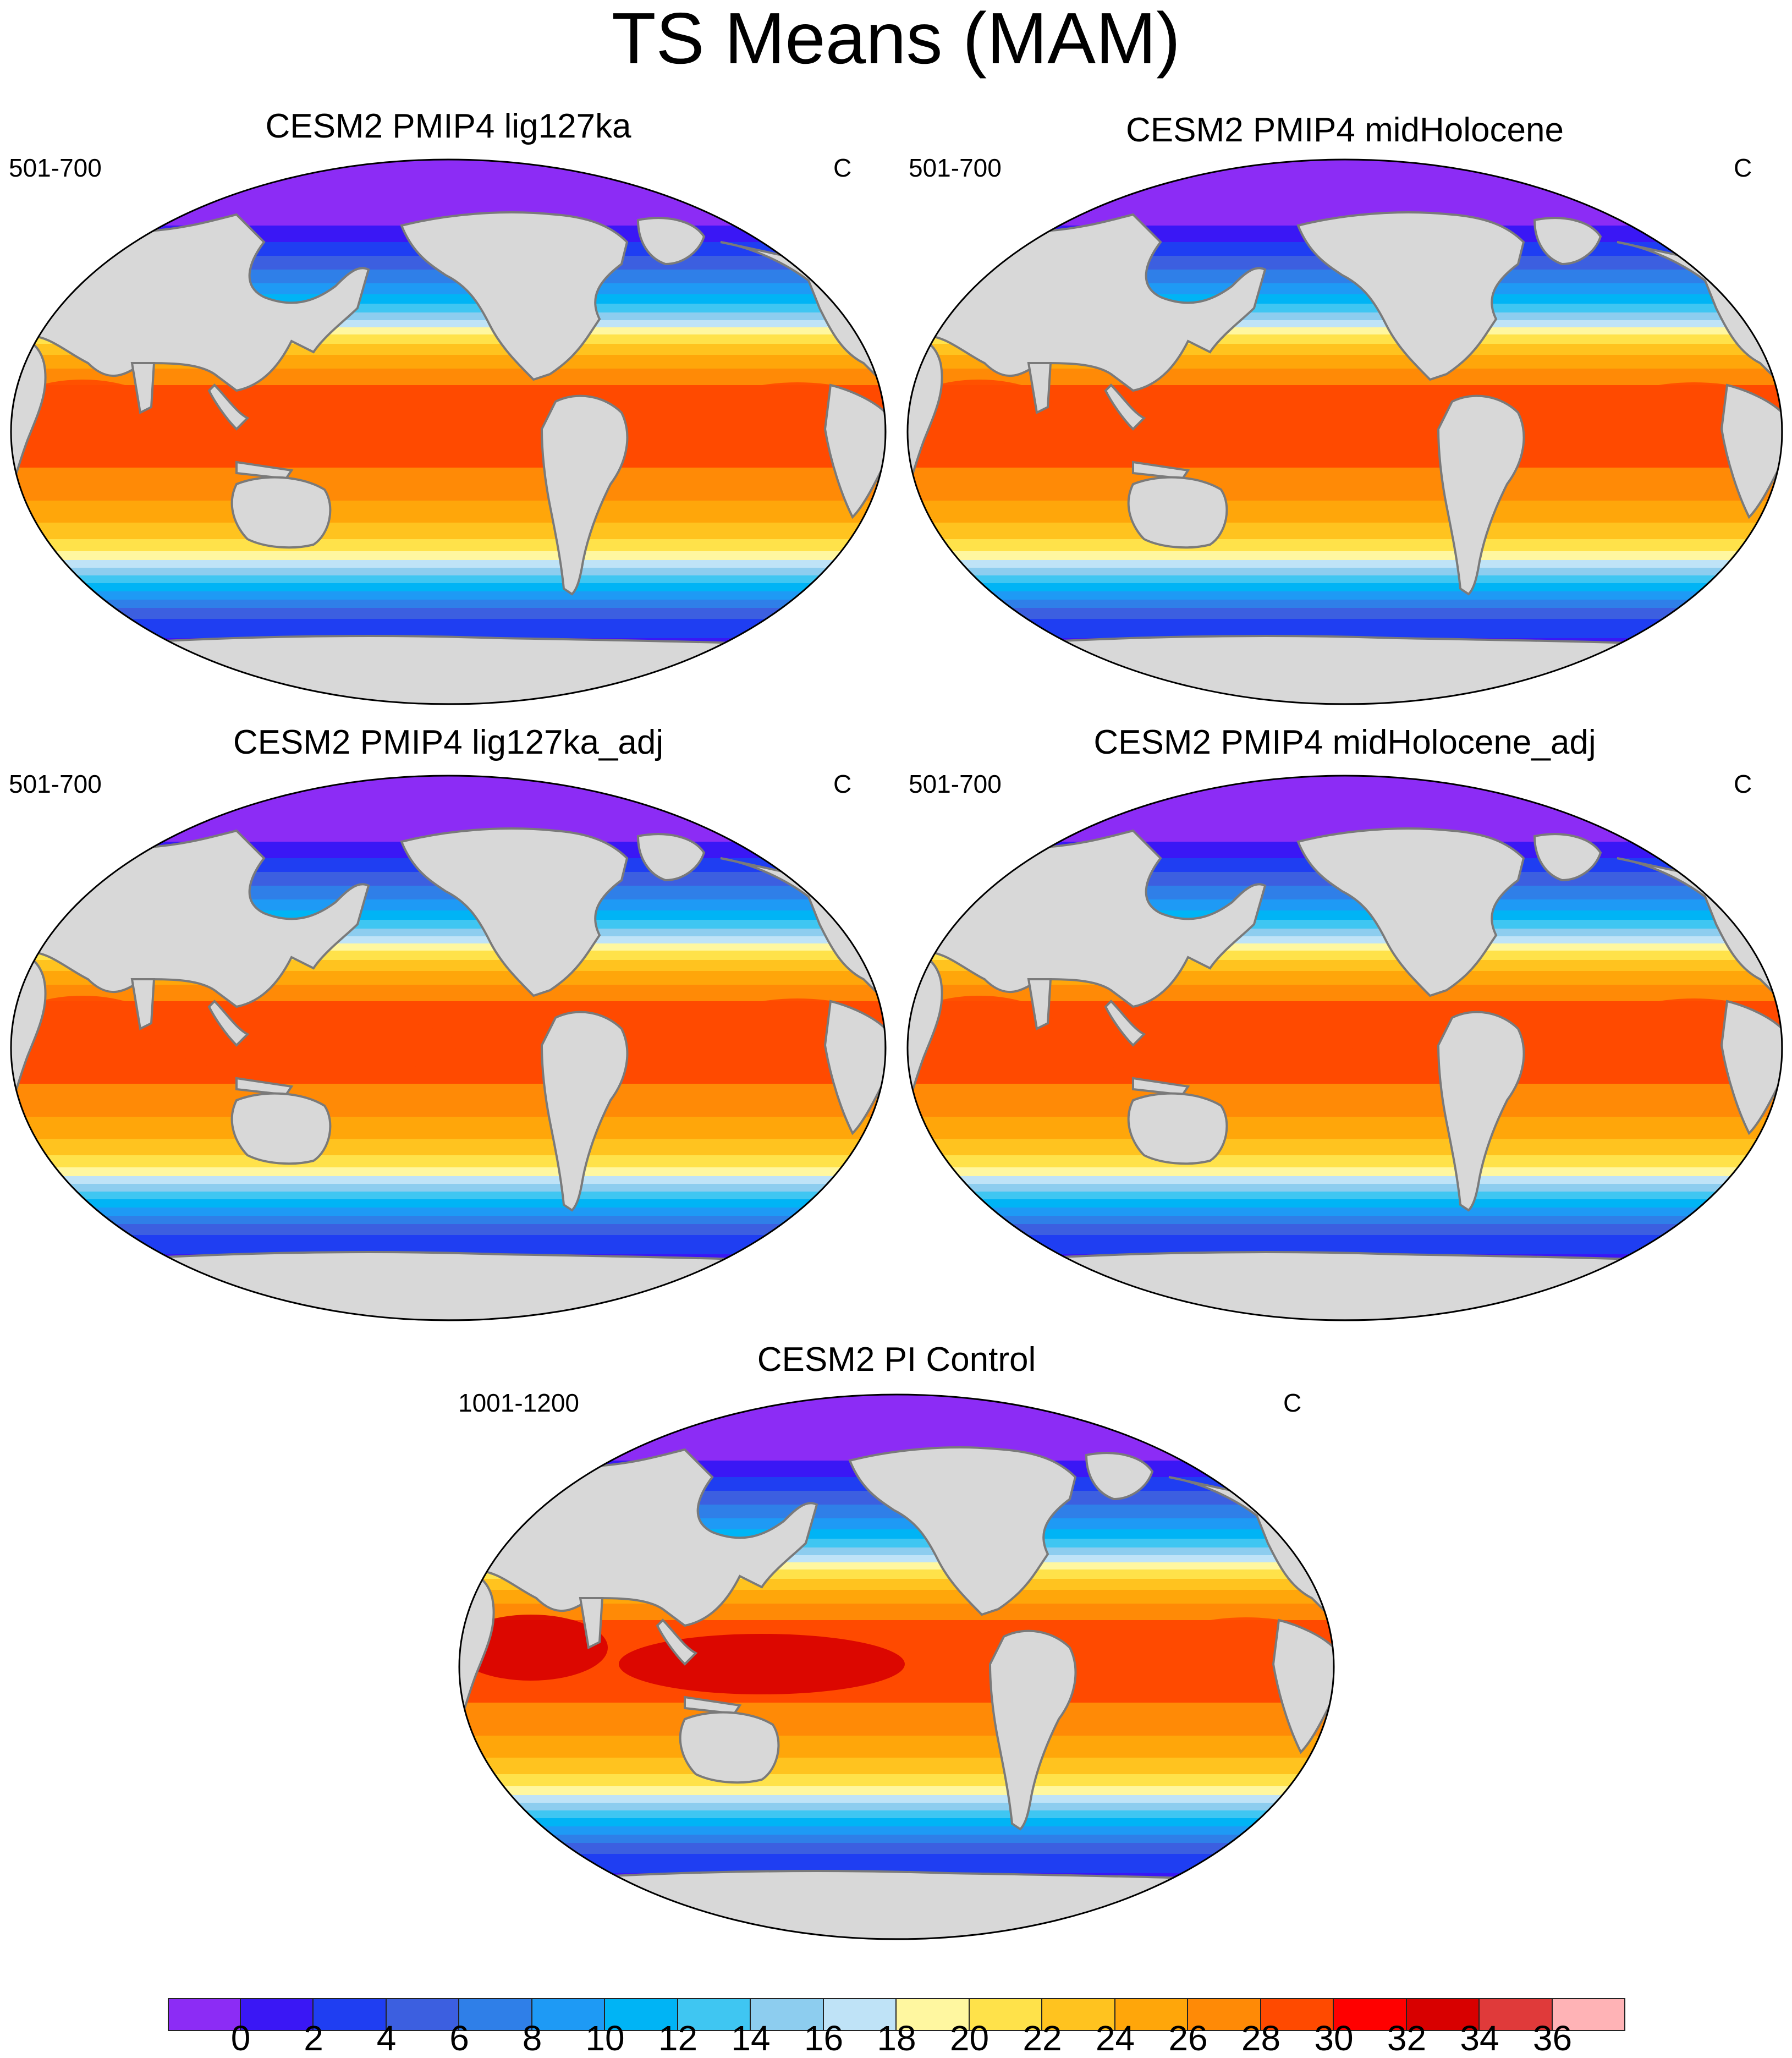 Image resolution: width=1792 pixels, height=2058 pixels. What do you see at coordinates (897, 2038) in the screenshot?
I see `colorbar-tick-label: 18` at bounding box center [897, 2038].